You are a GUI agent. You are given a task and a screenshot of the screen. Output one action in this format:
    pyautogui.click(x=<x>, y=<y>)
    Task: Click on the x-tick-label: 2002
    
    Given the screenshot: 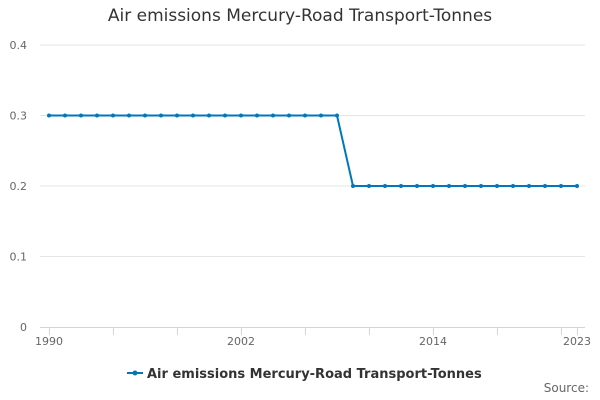 What is the action you would take?
    pyautogui.click(x=241, y=341)
    